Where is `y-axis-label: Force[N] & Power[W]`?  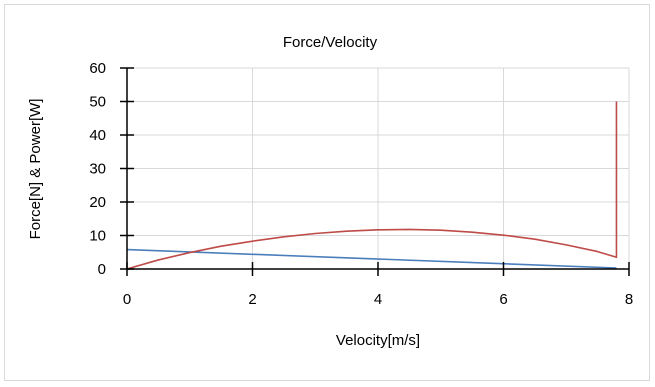
y-axis-label: Force[N] & Power[W] is located at coordinates (35, 169).